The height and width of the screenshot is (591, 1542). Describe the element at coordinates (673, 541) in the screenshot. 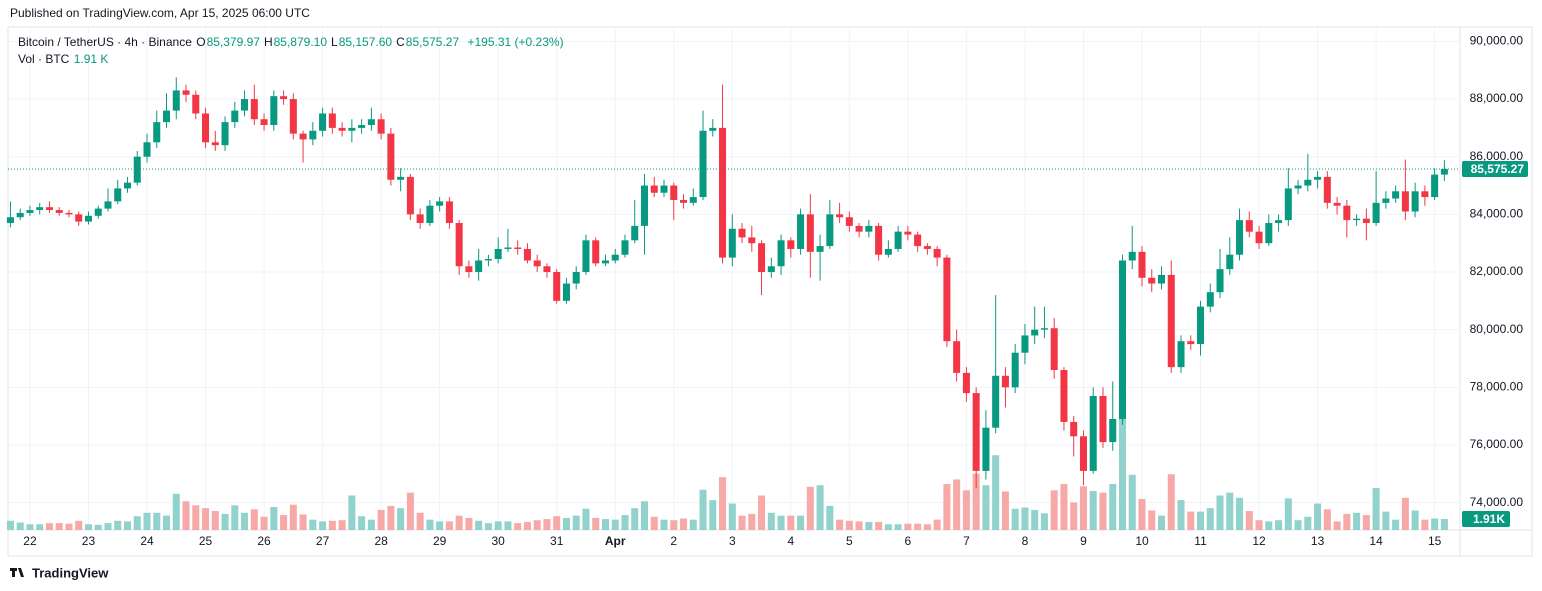

I see `x-tick-label: 2` at that location.